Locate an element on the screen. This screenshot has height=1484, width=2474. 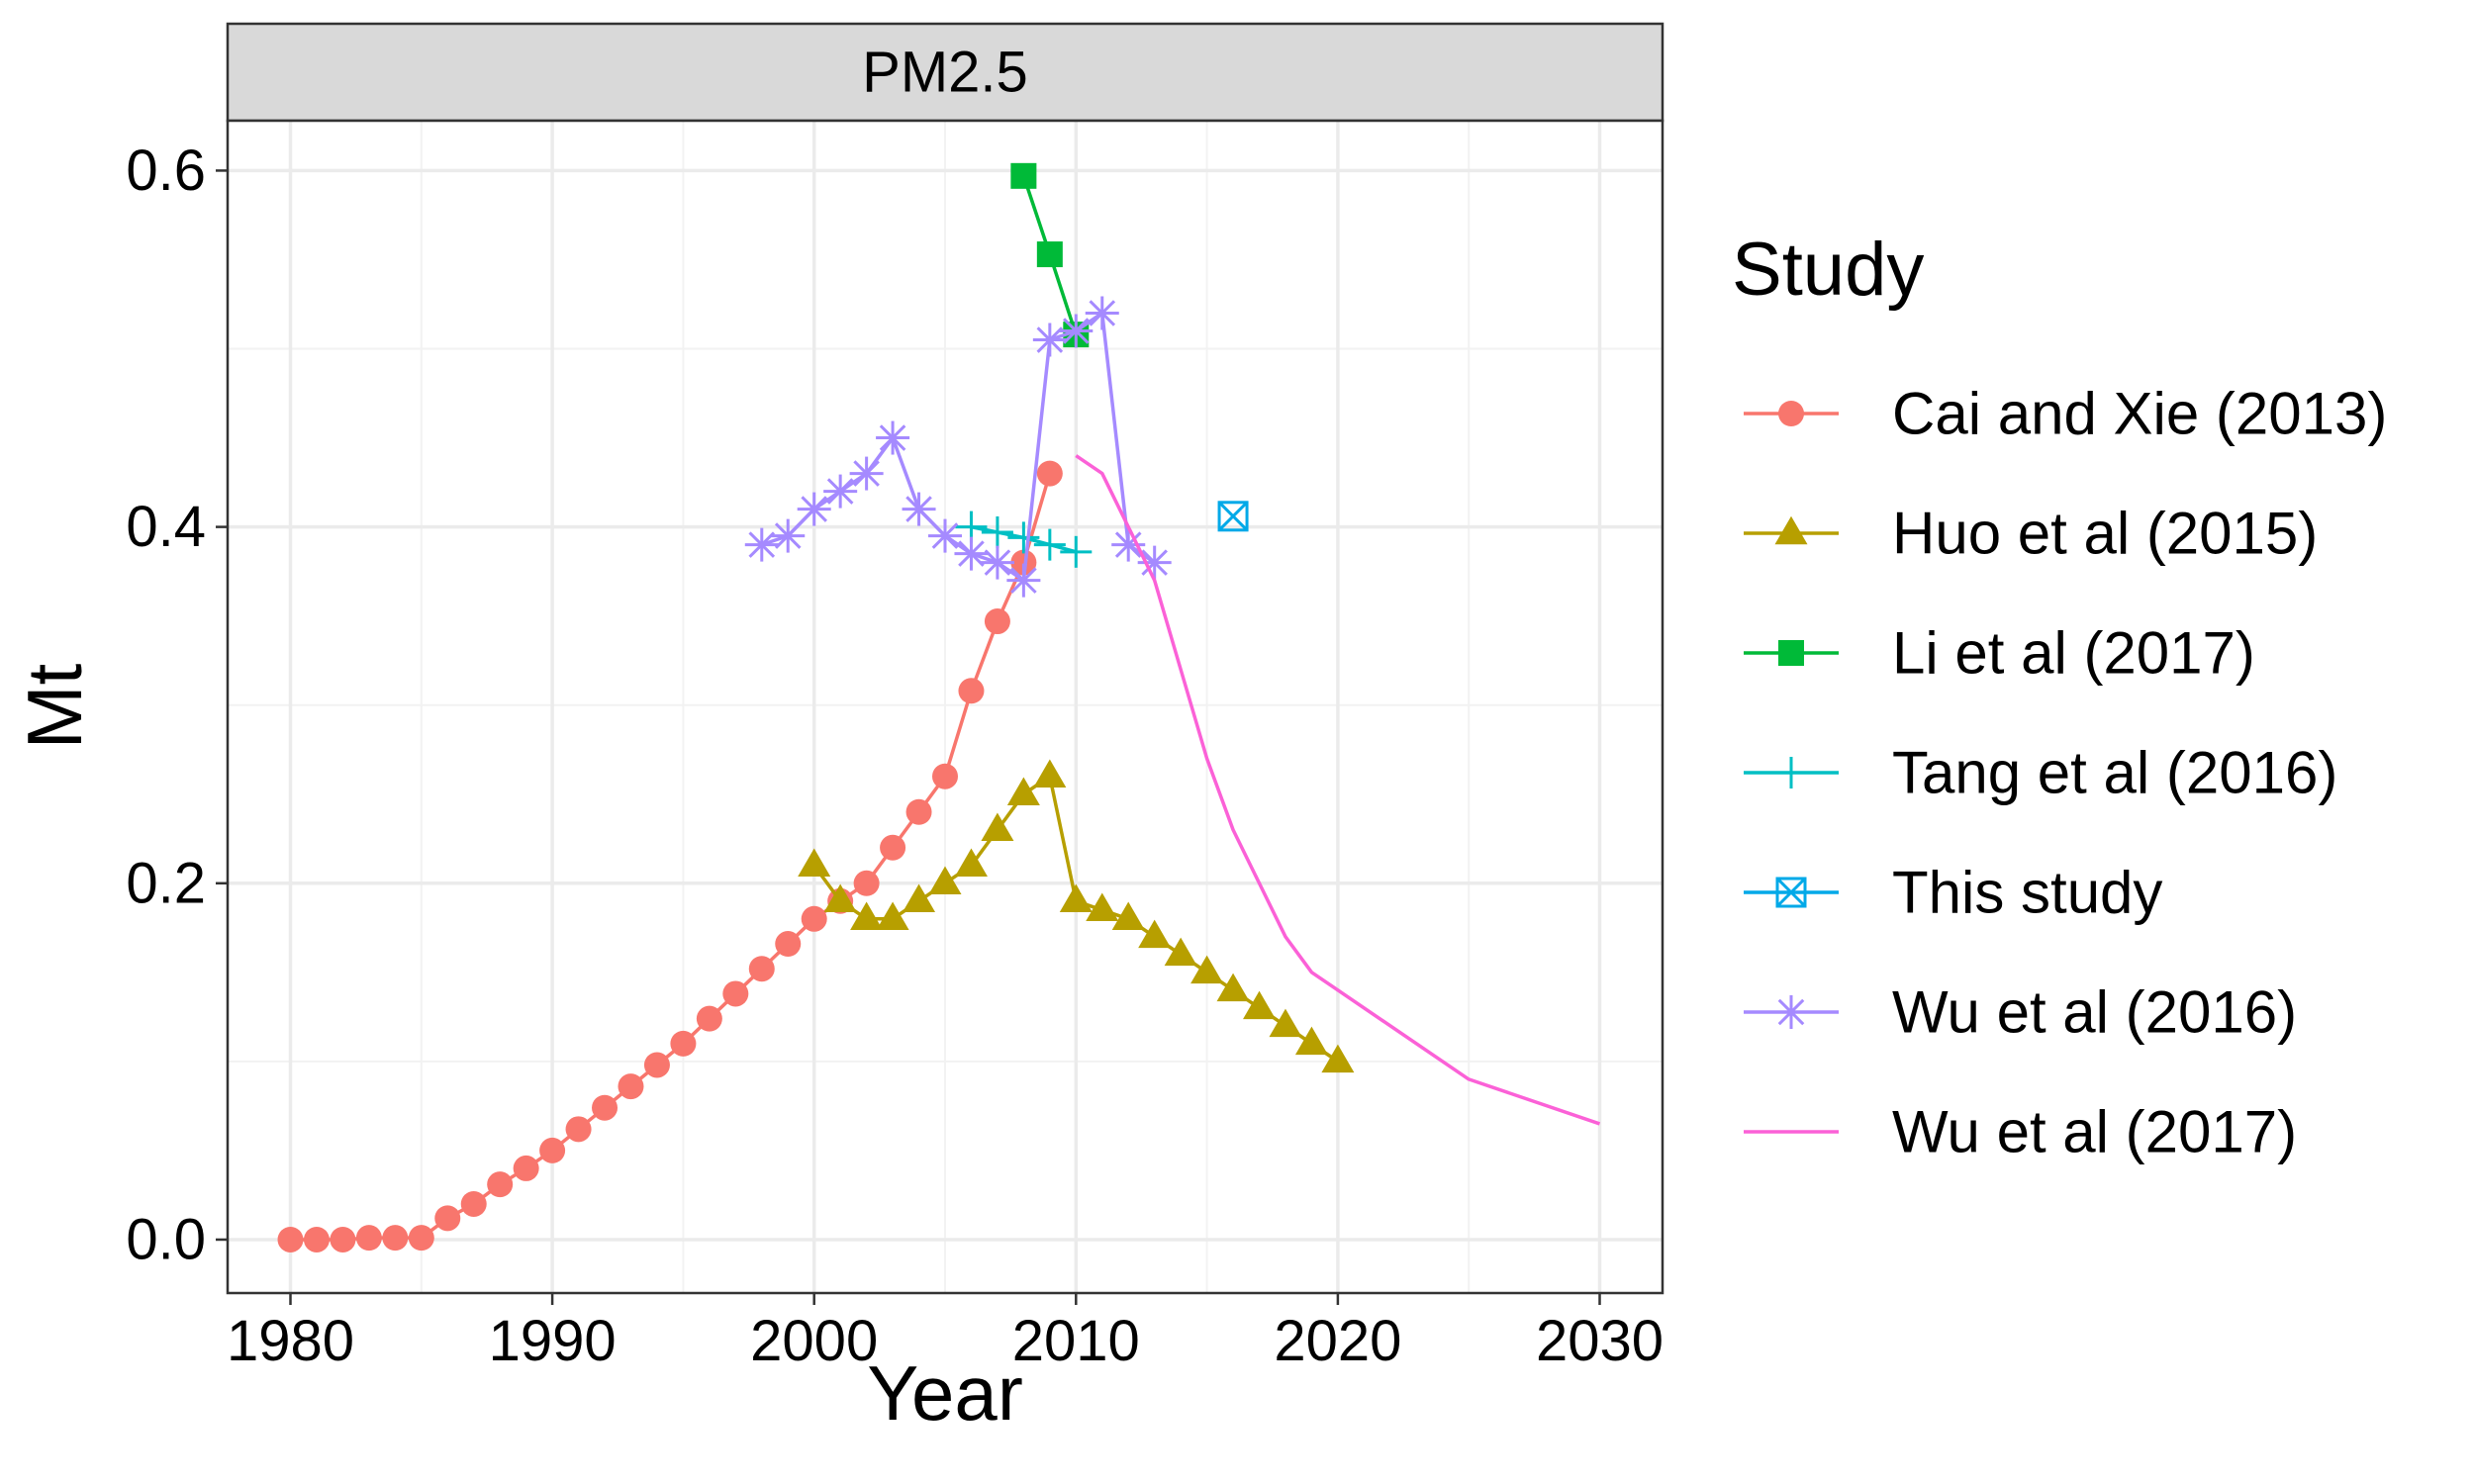
series-li-et-al-2017 is located at coordinates (1050, 255).